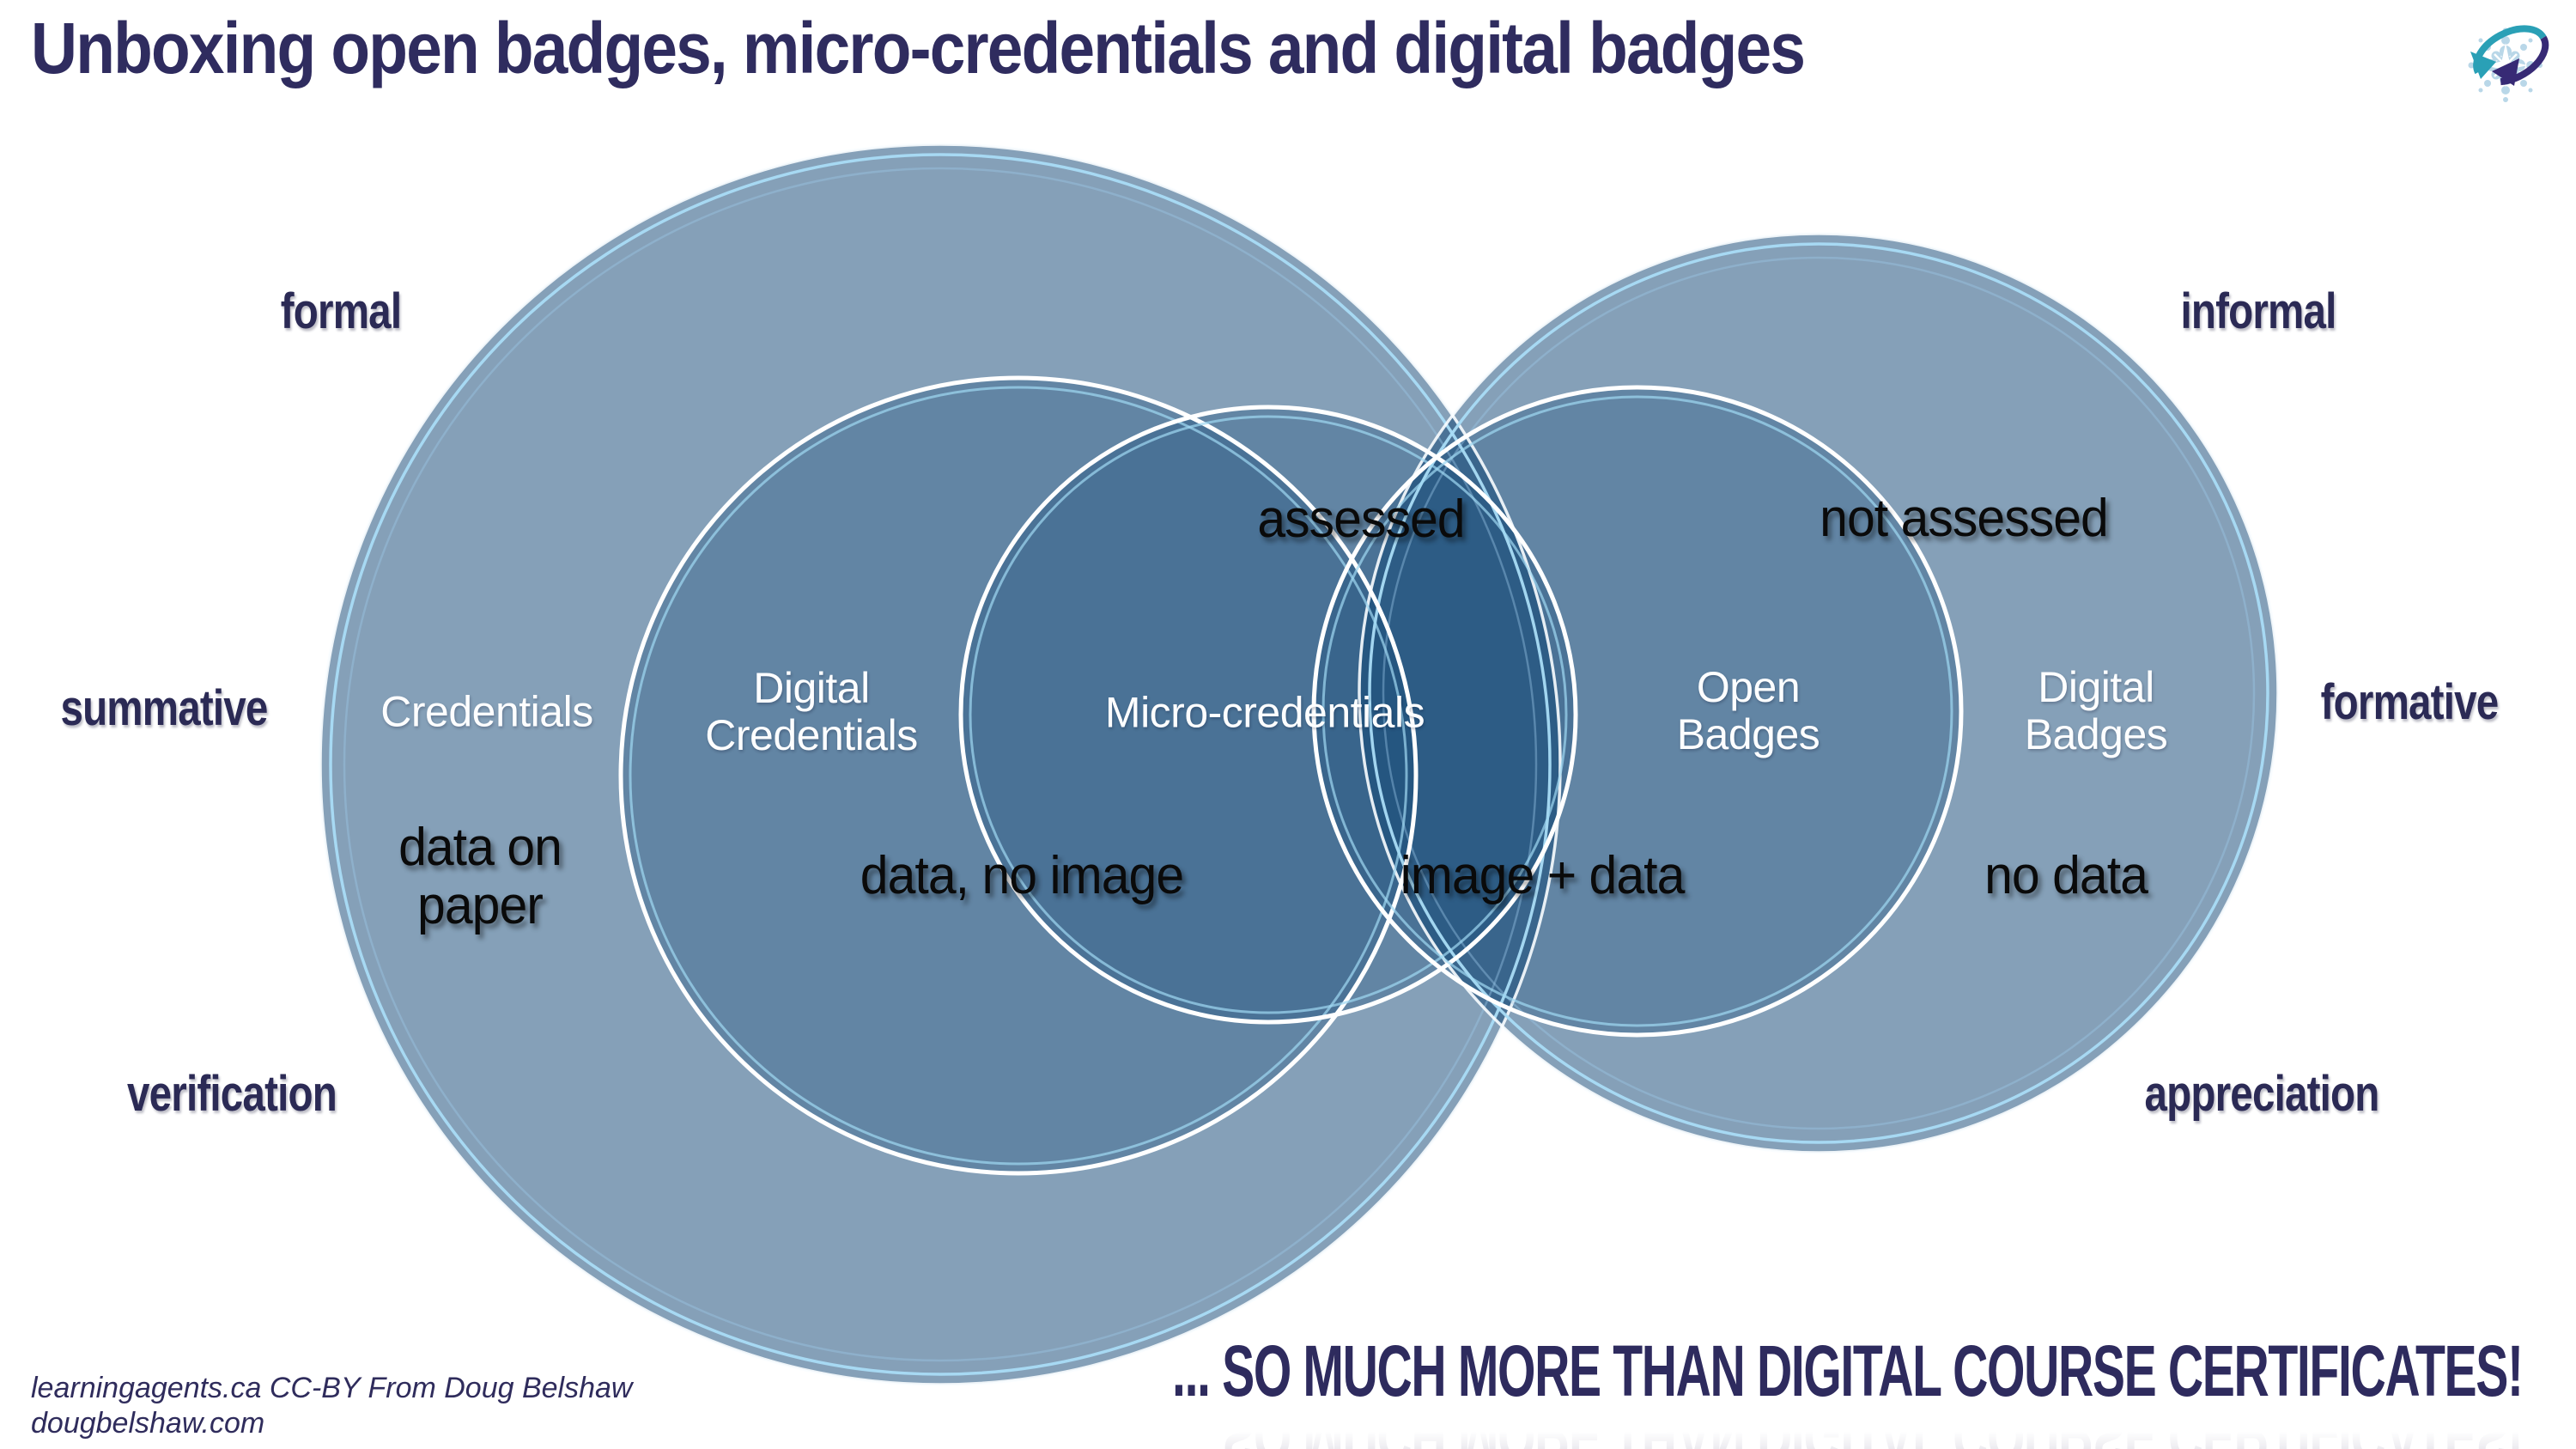  I want to click on label-formative: formative, so click(2410, 702).